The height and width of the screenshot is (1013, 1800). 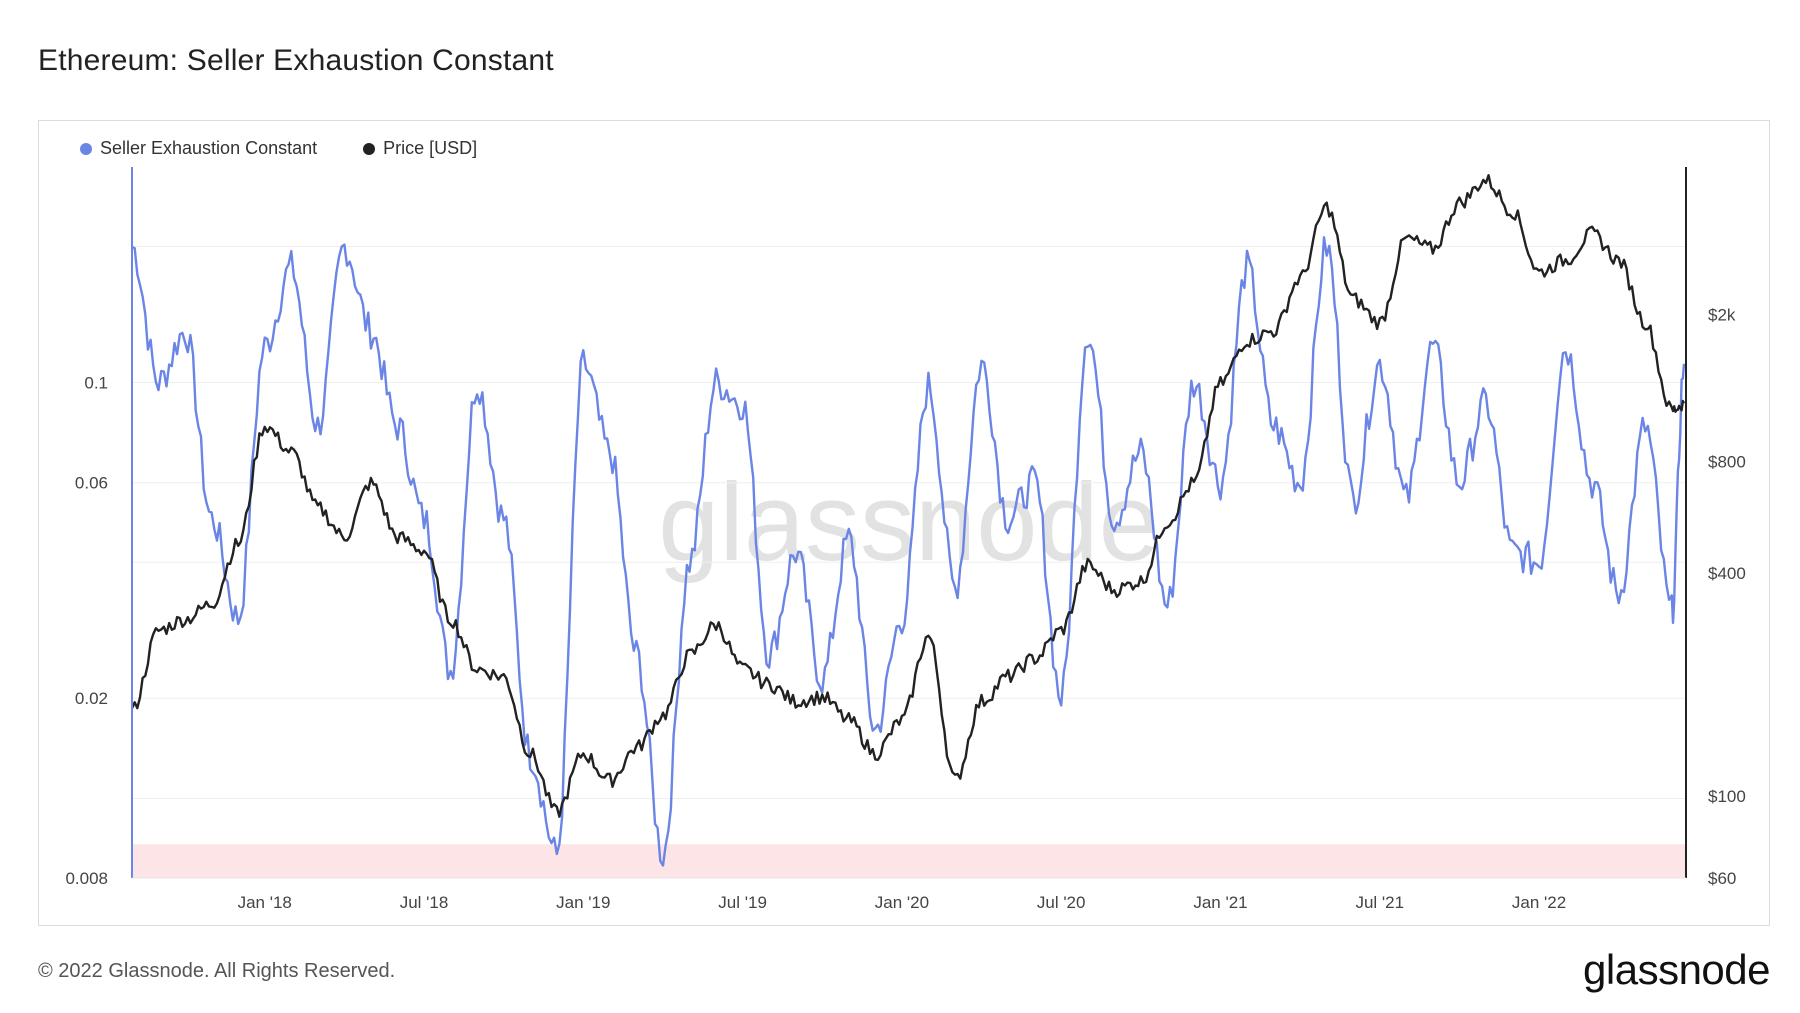 What do you see at coordinates (86, 148) in the screenshot?
I see `legend-dot-sec` at bounding box center [86, 148].